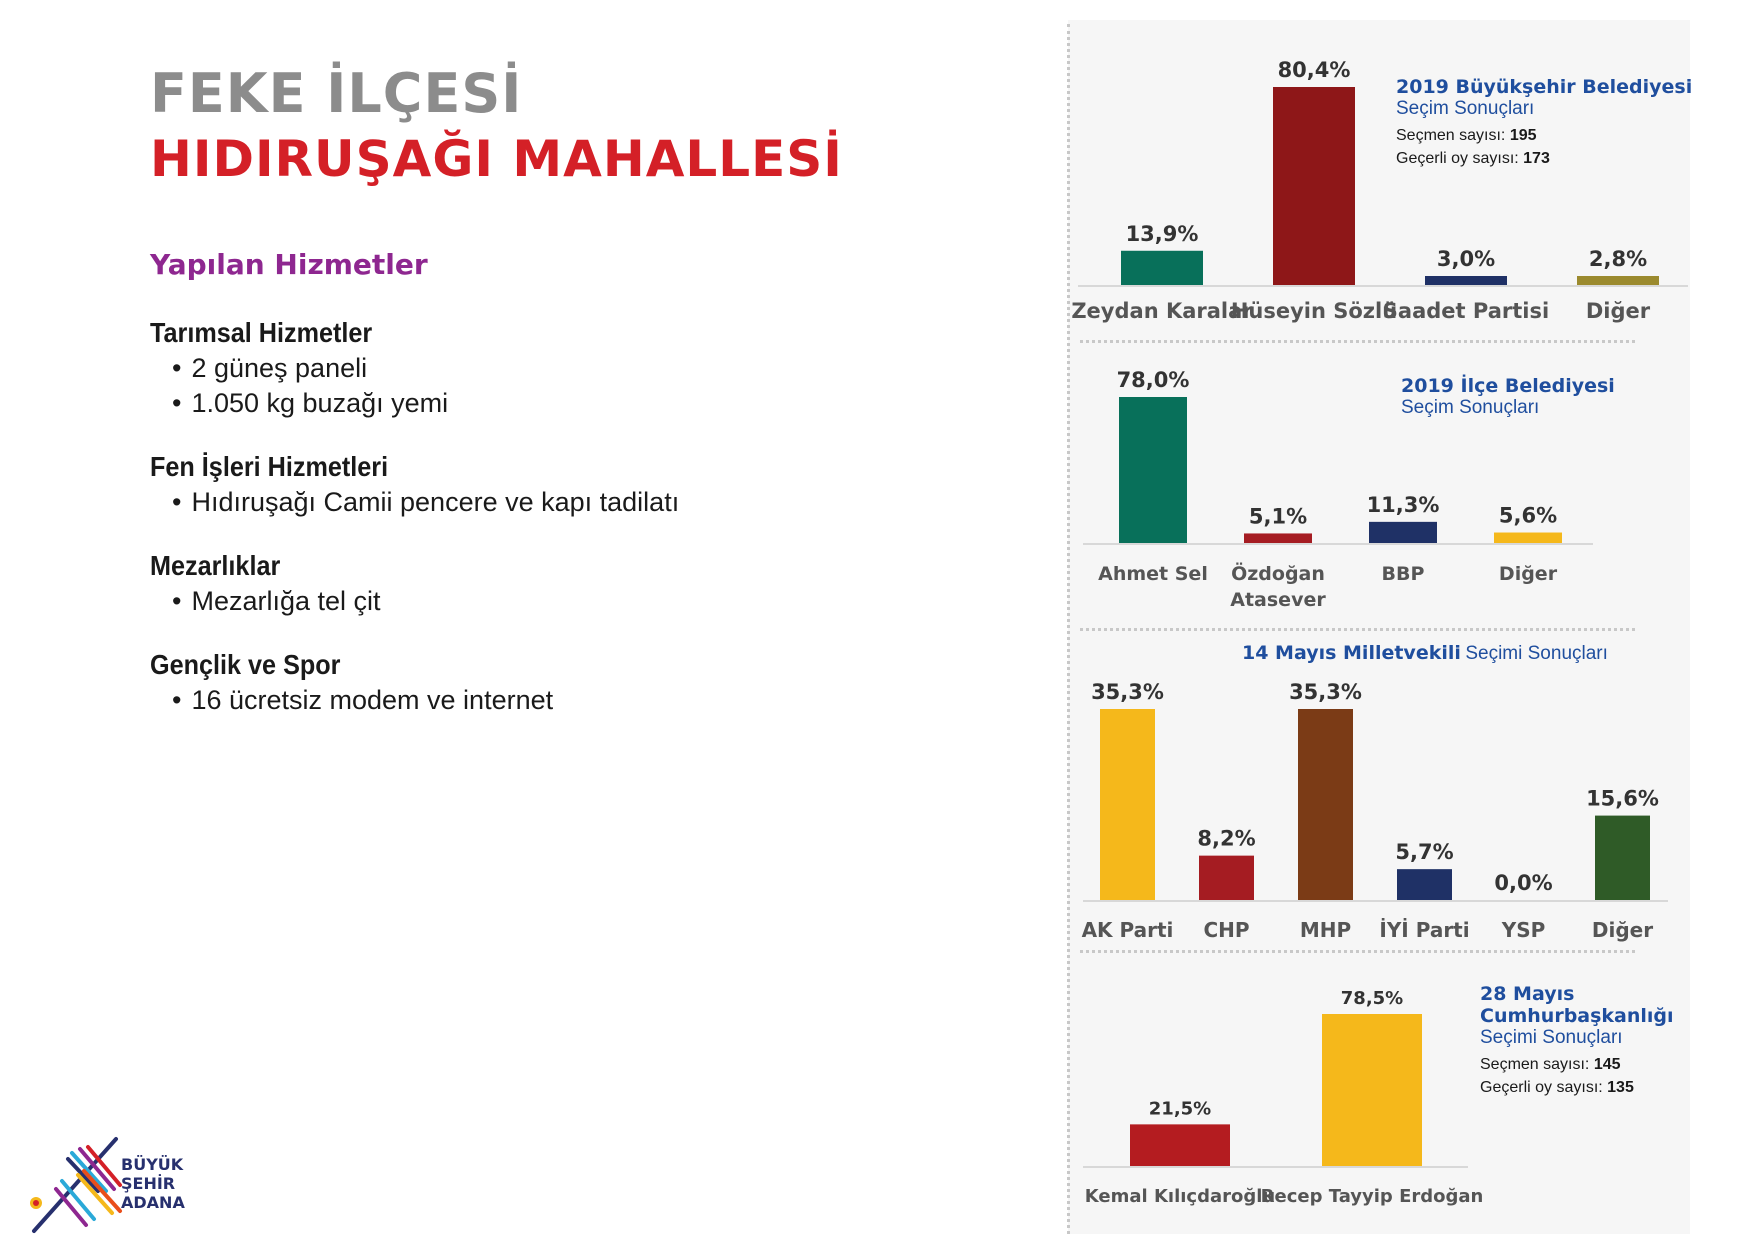  I want to click on category-label: MHP, so click(1325, 930).